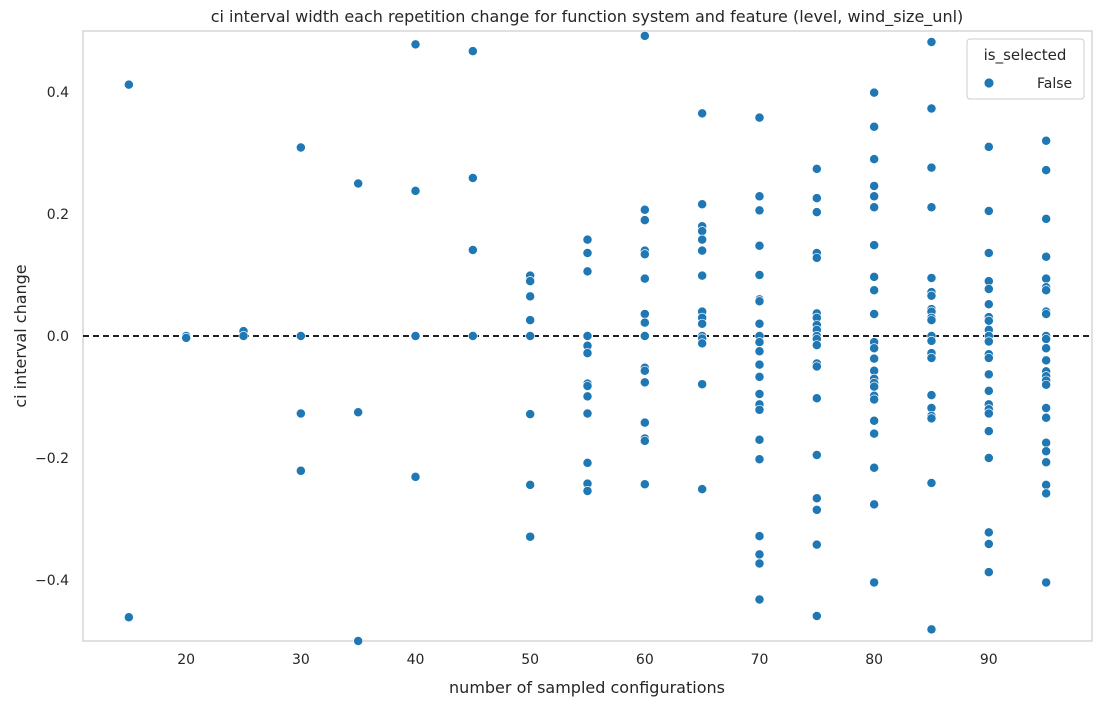  I want to click on x-tick-label: 90, so click(989, 660).